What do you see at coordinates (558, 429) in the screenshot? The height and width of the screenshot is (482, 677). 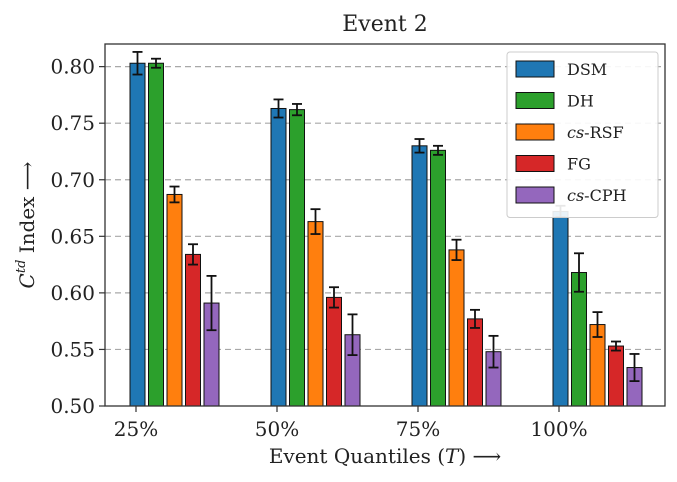 I see `x-tick-label: 100%` at bounding box center [558, 429].